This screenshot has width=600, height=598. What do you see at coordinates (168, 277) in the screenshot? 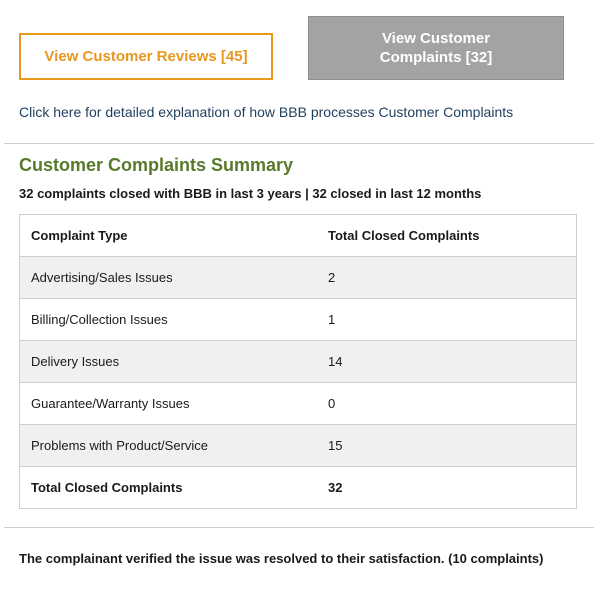
I see `complaint-type-cell: Advertising/Sales Issues` at bounding box center [168, 277].